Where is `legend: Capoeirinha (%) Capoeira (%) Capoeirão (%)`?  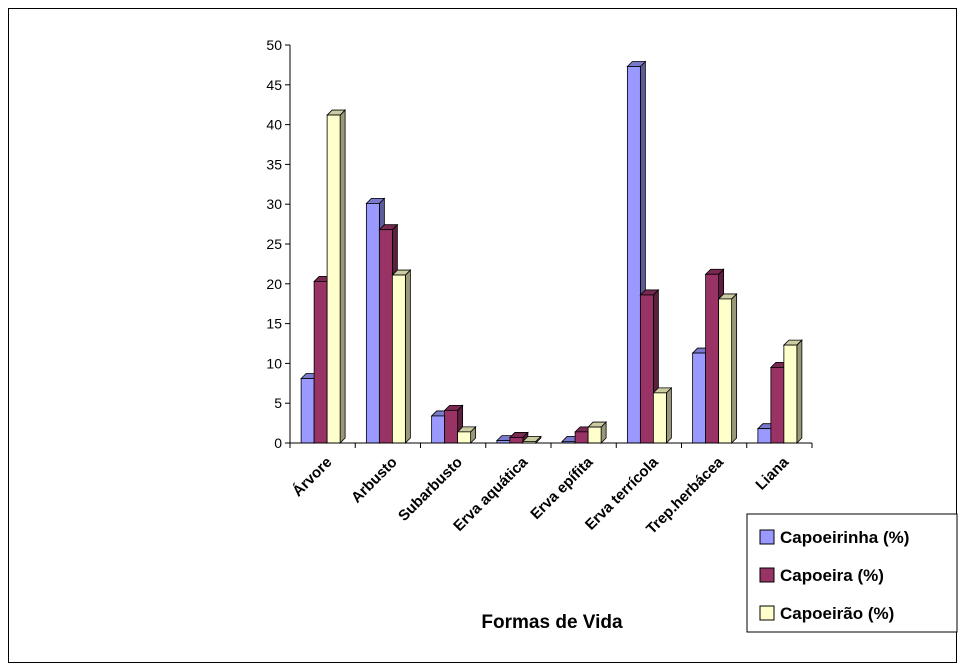
legend: Capoeirinha (%) Capoeira (%) Capoeirão (%) is located at coordinates (852, 573).